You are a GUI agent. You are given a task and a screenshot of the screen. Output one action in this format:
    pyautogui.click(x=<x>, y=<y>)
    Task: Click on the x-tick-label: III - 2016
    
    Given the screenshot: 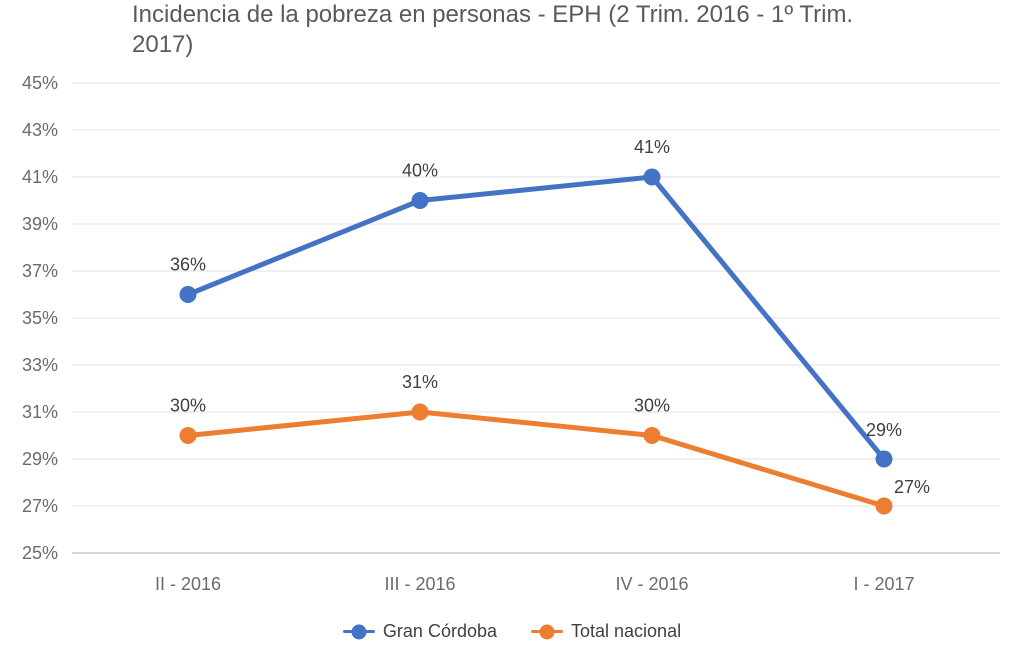 What is the action you would take?
    pyautogui.click(x=419, y=584)
    